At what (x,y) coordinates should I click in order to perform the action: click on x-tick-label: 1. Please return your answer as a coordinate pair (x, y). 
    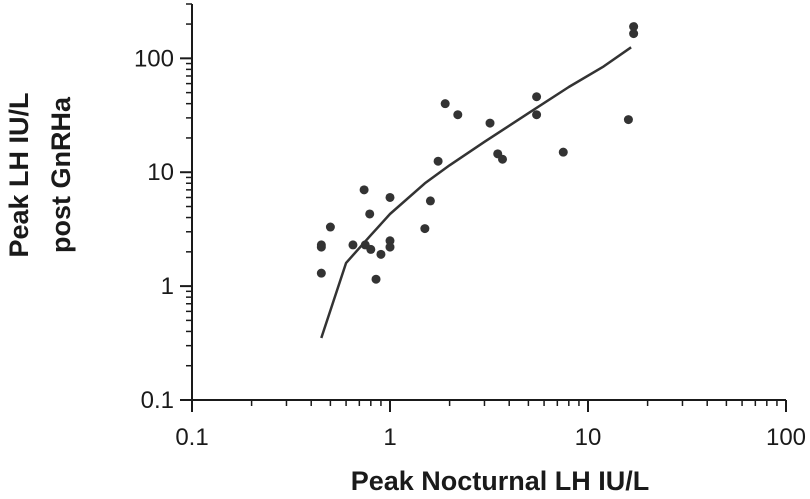
    Looking at the image, I should click on (389, 437).